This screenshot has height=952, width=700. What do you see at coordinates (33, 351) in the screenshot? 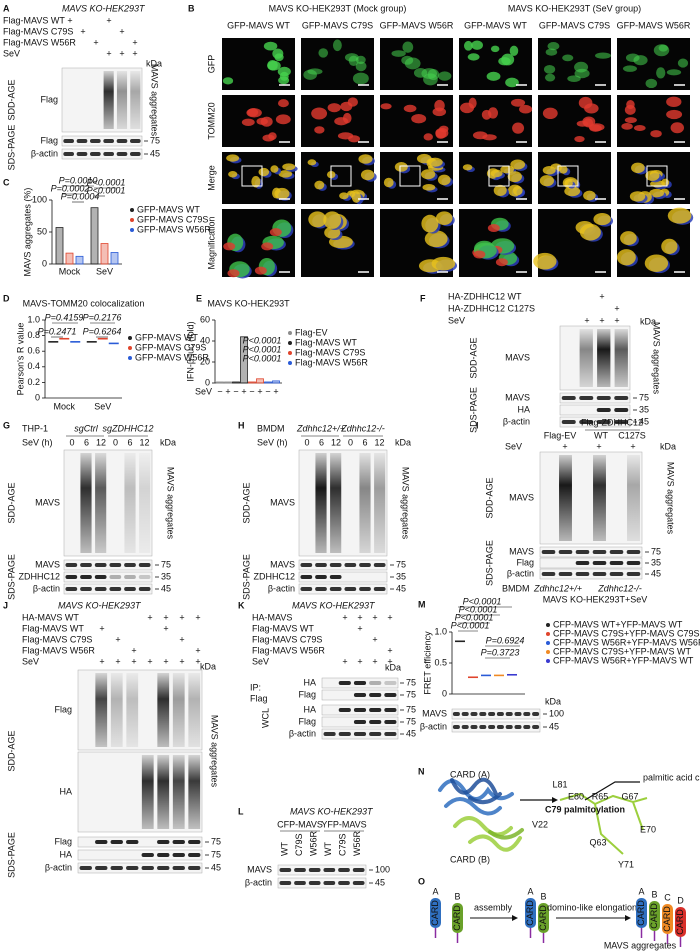
I see `y-tick-label: 0.6` at bounding box center [33, 351].